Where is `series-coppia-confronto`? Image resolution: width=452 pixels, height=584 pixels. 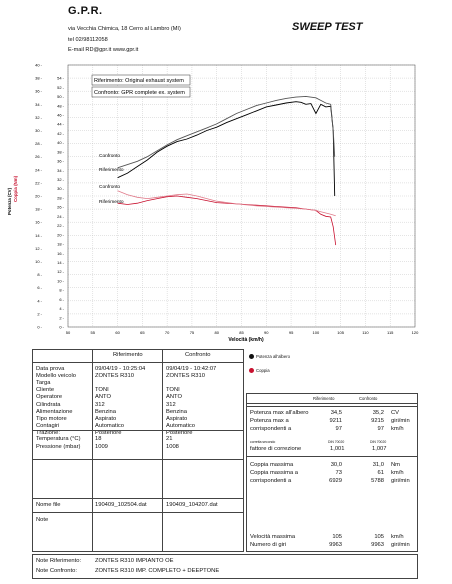 series-coppia-confronto is located at coordinates (226, 203).